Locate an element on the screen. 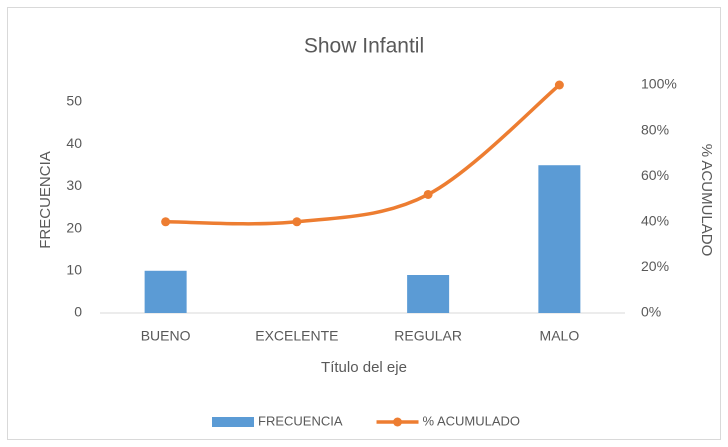 The image size is (728, 447). x-axis-title: Título del eje is located at coordinates (364, 367).